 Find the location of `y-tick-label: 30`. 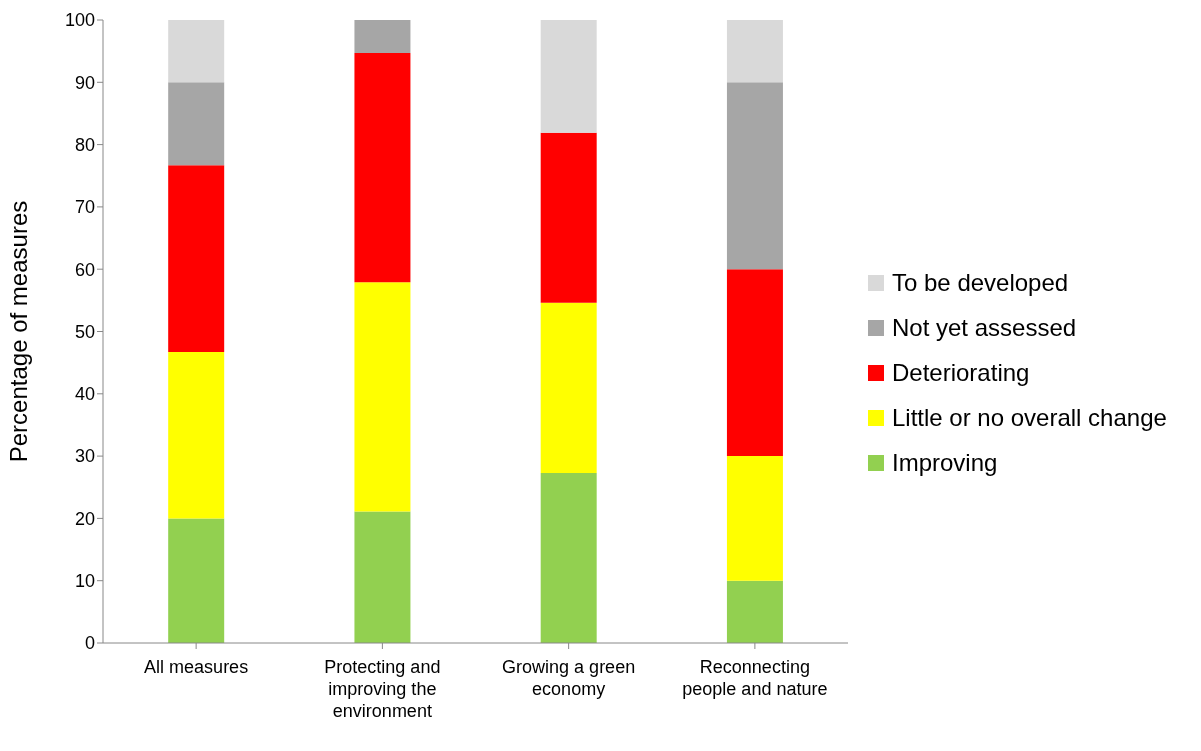

y-tick-label: 30 is located at coordinates (84, 456).